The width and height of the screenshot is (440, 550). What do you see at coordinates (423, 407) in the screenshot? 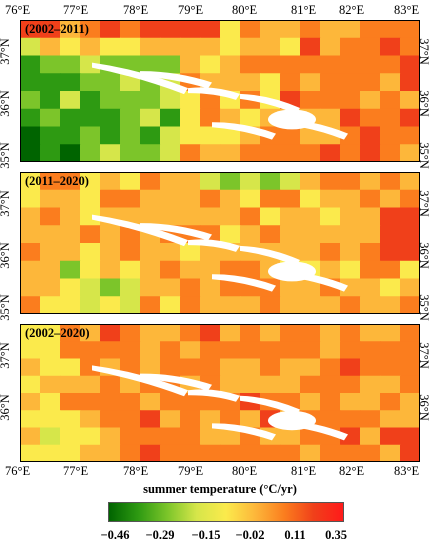
I see `right-y-tick: 36°N` at bounding box center [423, 407].